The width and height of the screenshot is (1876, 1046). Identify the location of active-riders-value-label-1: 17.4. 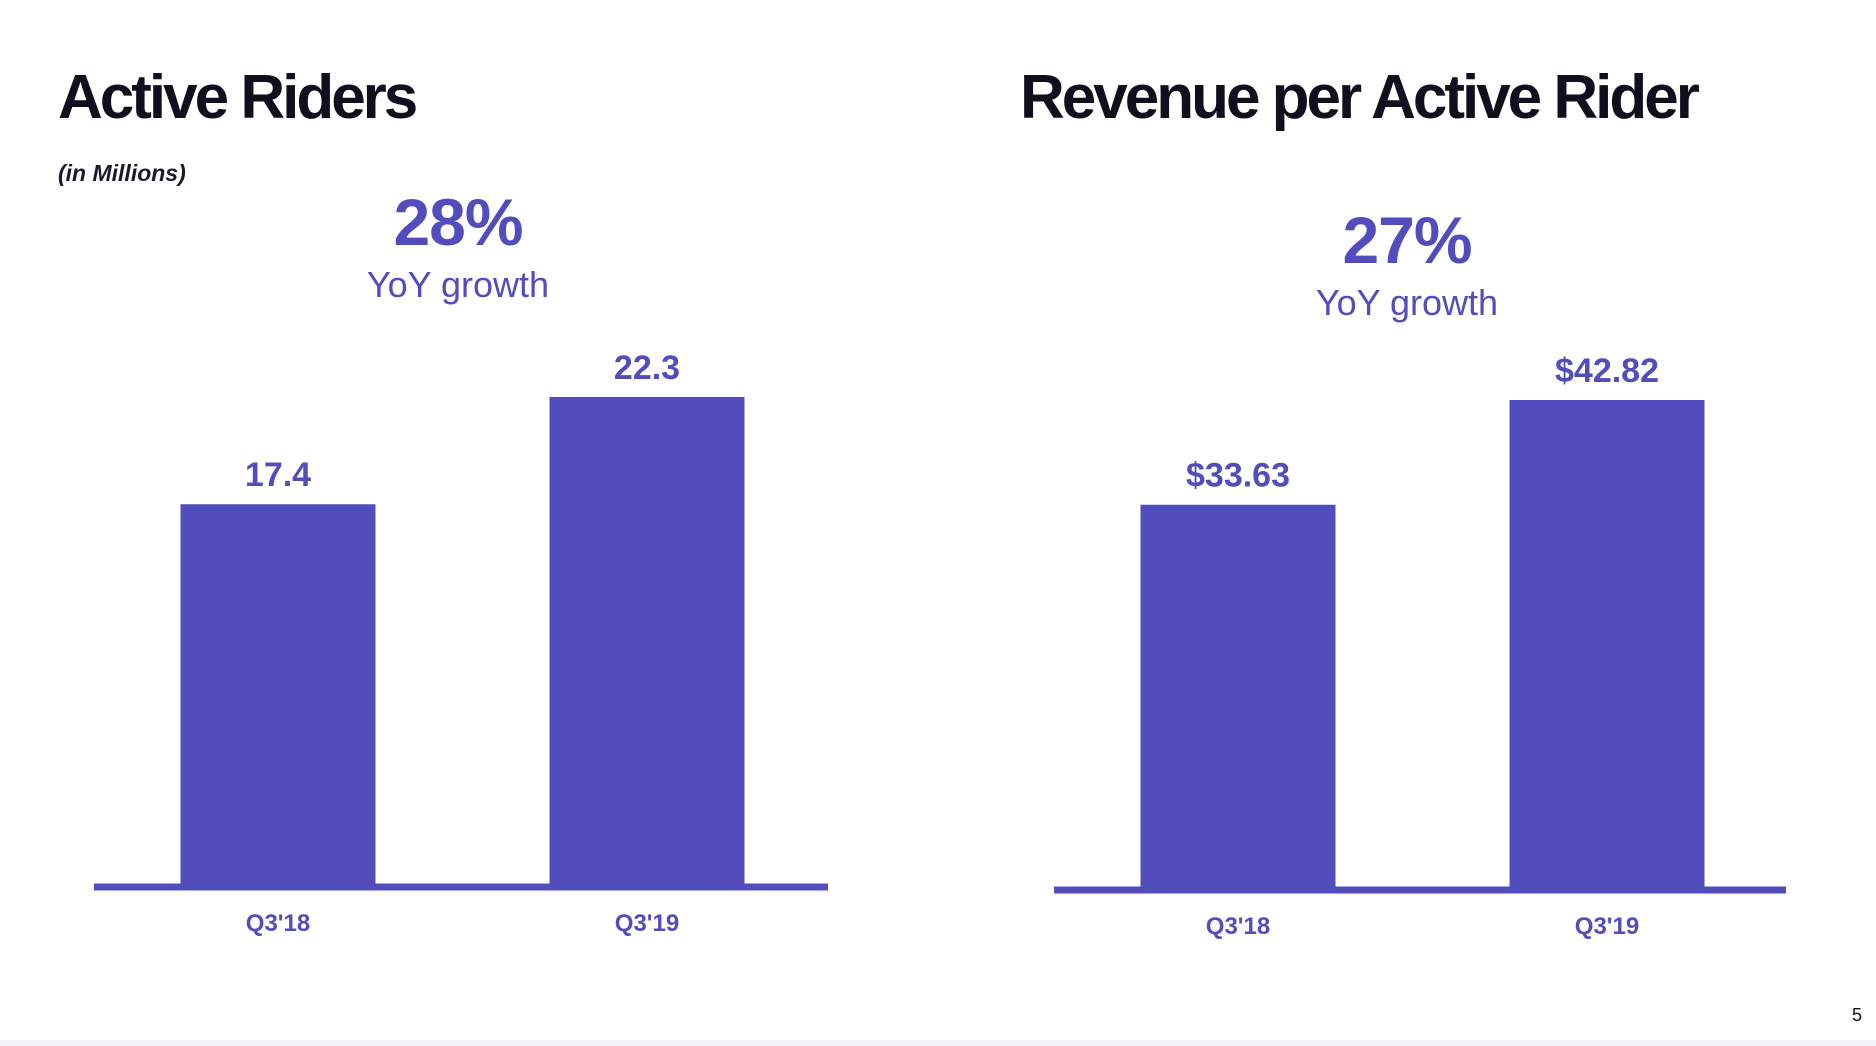
(278, 475).